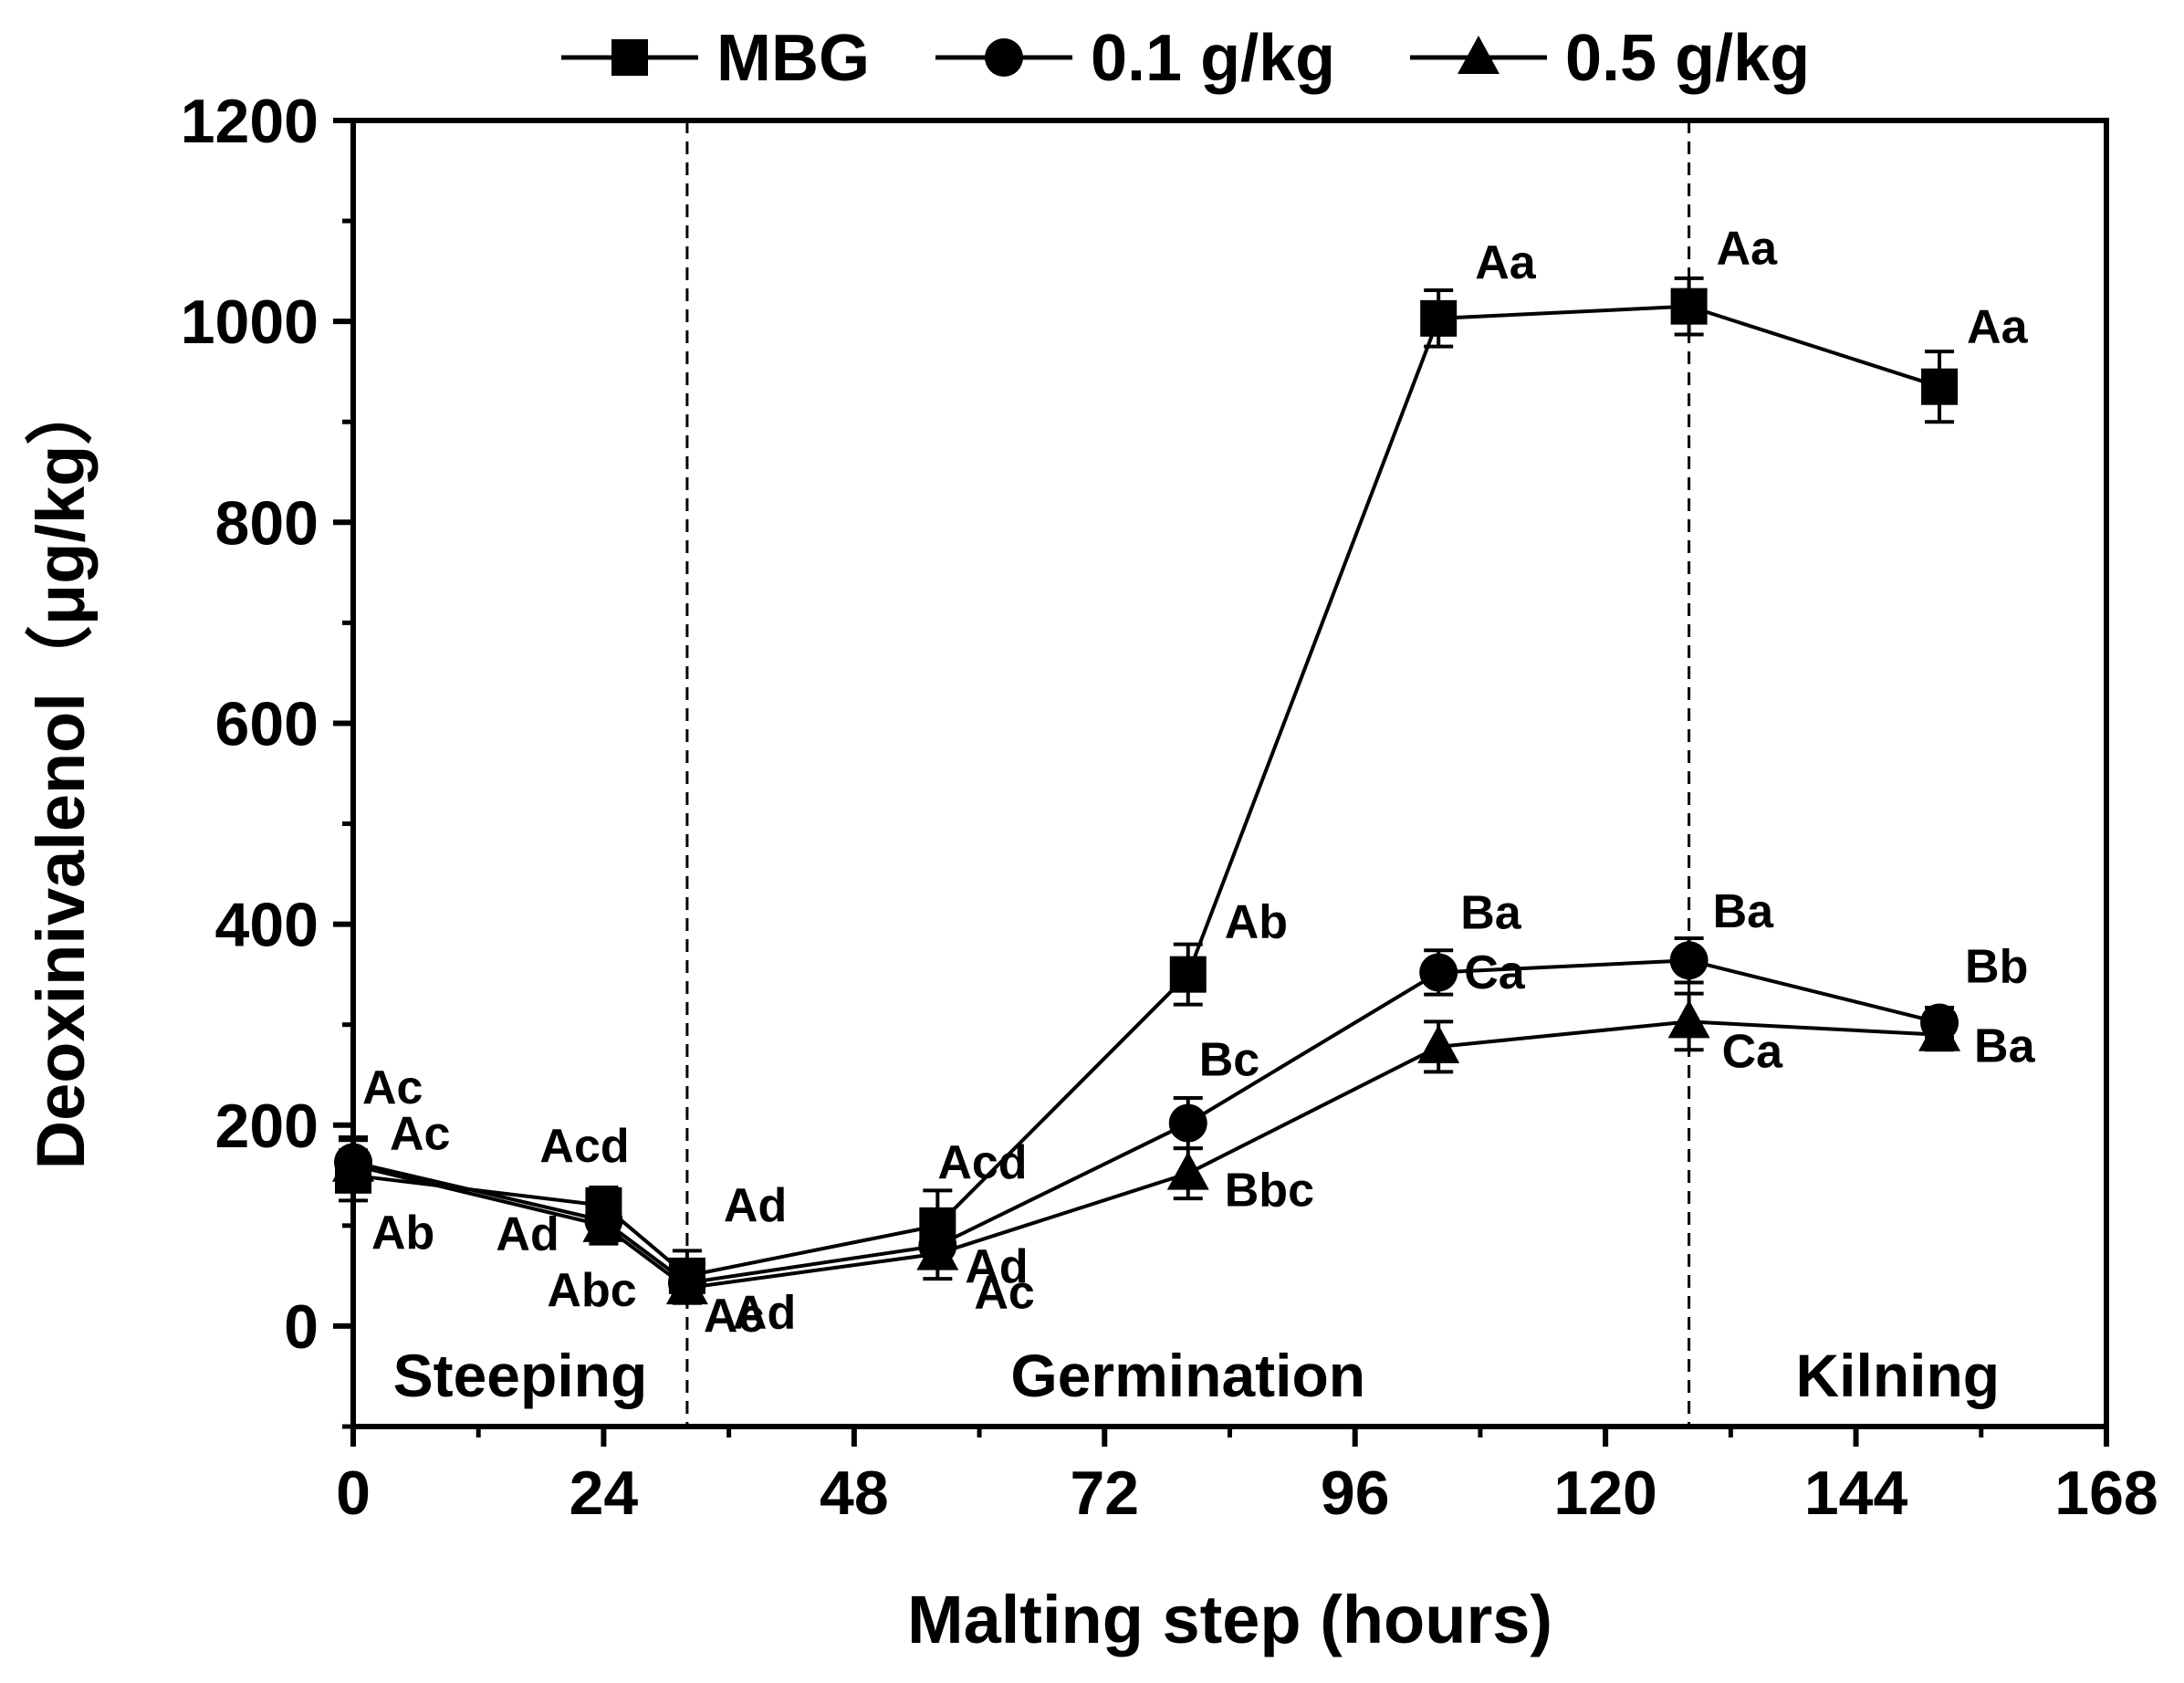 The width and height of the screenshot is (2184, 1683). Describe the element at coordinates (2106, 1493) in the screenshot. I see `x-tick-label: 168` at that location.